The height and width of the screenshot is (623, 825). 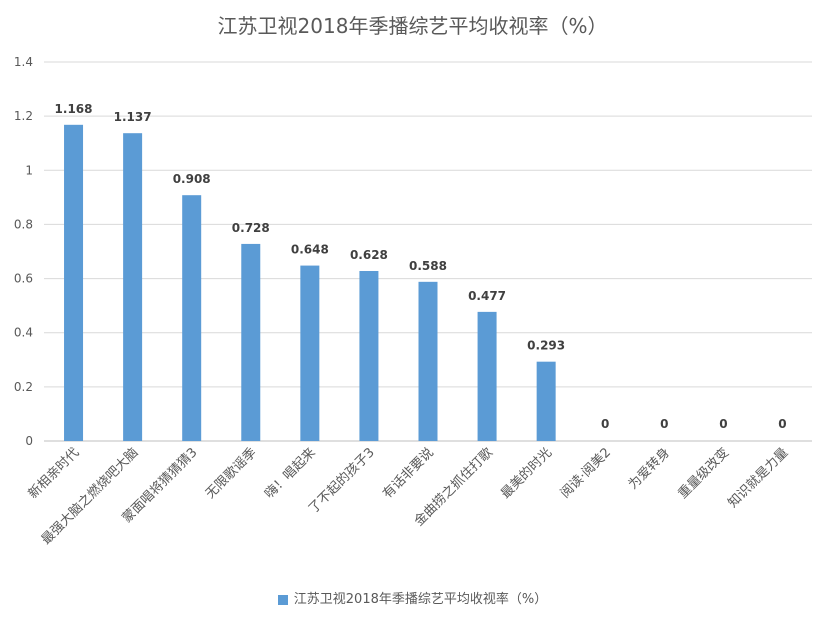 What do you see at coordinates (23, 116) in the screenshot?
I see `y-tick-label: 1.2` at bounding box center [23, 116].